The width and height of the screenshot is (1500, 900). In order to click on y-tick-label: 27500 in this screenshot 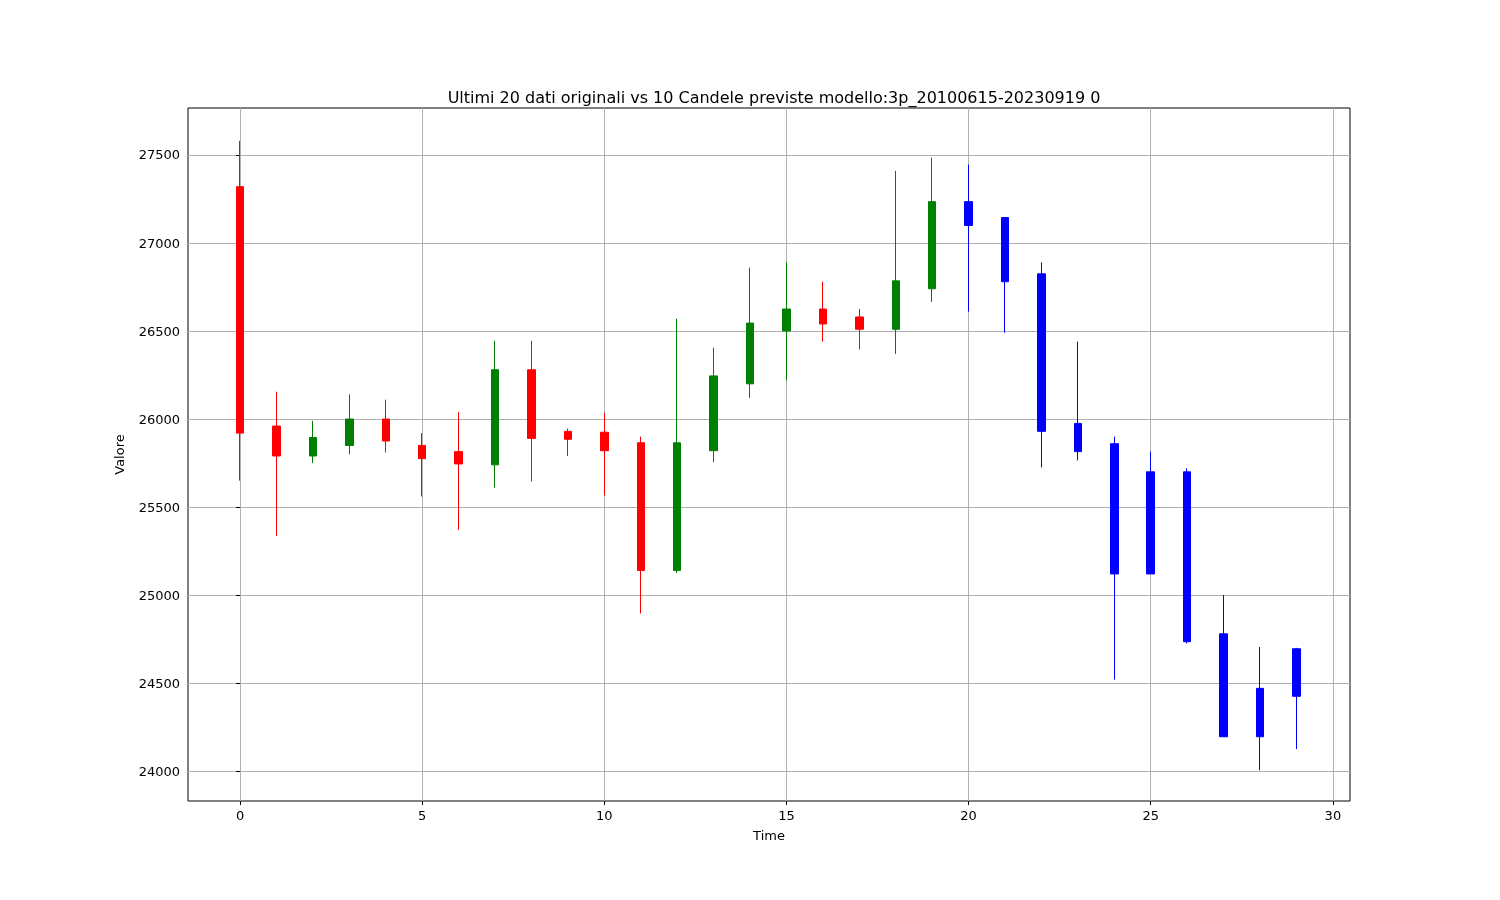, I will do `click(159, 155)`.